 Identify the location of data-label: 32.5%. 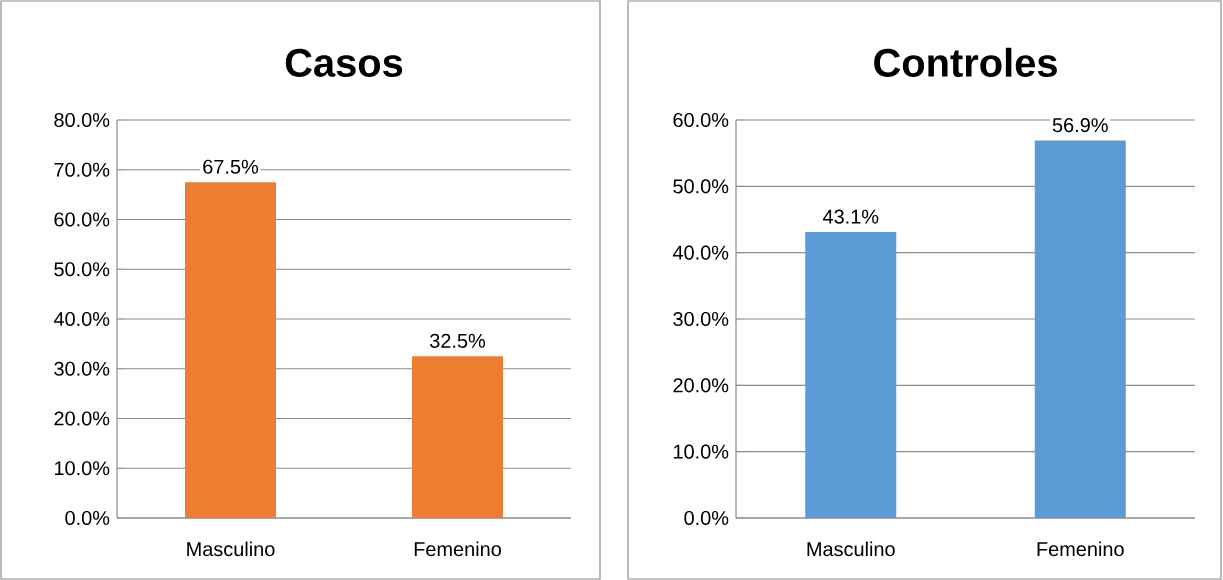
(458, 340).